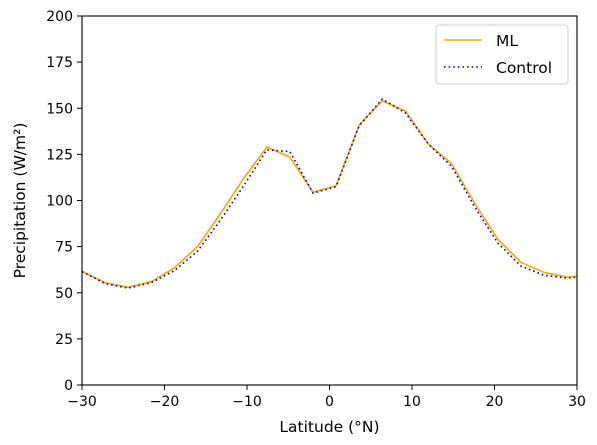 The image size is (597, 445). Describe the element at coordinates (495, 402) in the screenshot. I see `x-tick-label: 20` at that location.